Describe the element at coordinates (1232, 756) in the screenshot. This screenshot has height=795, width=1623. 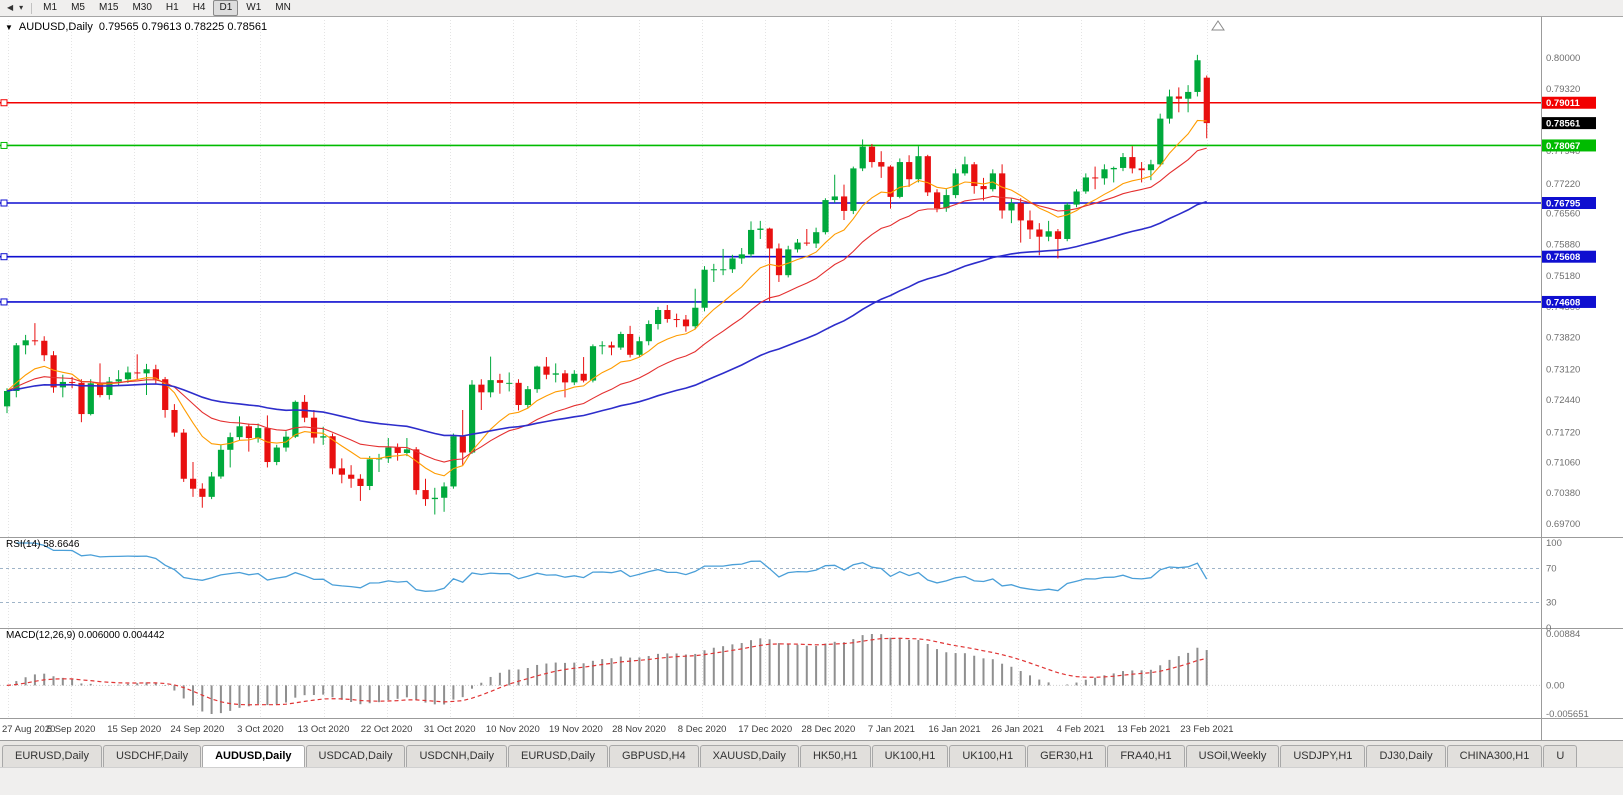
I see `chart-tab: USOil,Weekly` at that location.